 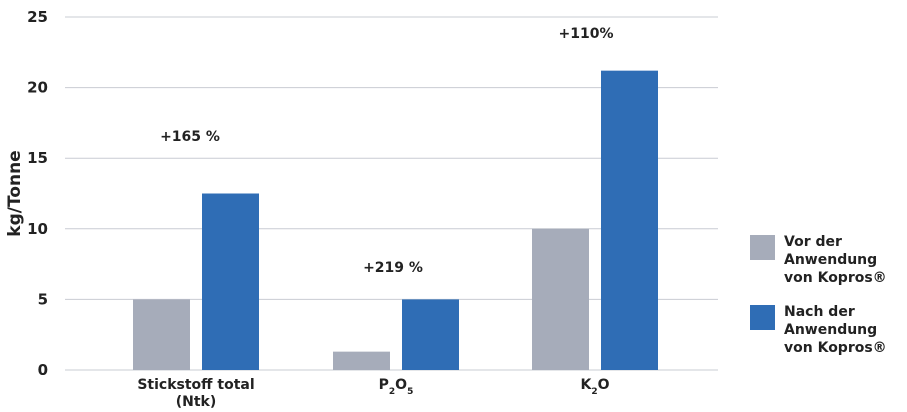 What do you see at coordinates (37, 88) in the screenshot?
I see `y-tick-label: 20` at bounding box center [37, 88].